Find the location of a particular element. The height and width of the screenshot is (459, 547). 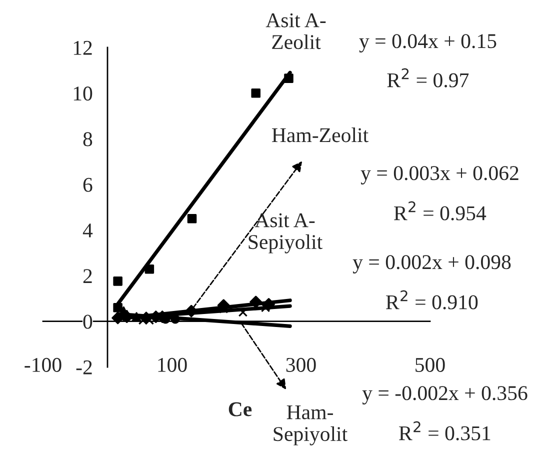

y-tick-label: 0 is located at coordinates (87, 321).